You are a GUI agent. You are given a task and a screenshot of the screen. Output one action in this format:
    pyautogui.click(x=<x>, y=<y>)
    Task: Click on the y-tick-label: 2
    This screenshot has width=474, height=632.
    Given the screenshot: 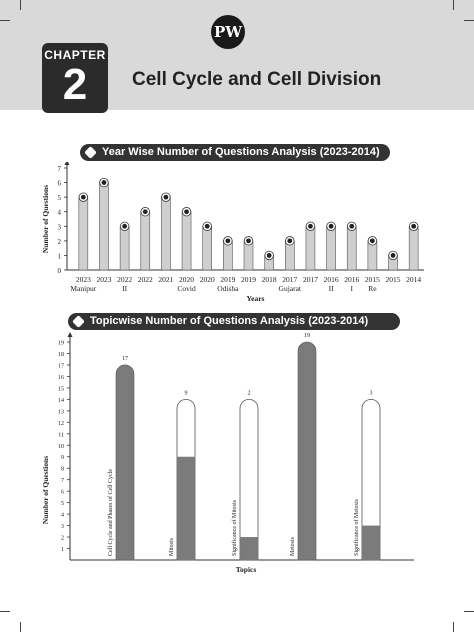 What is the action you would take?
    pyautogui.click(x=60, y=242)
    